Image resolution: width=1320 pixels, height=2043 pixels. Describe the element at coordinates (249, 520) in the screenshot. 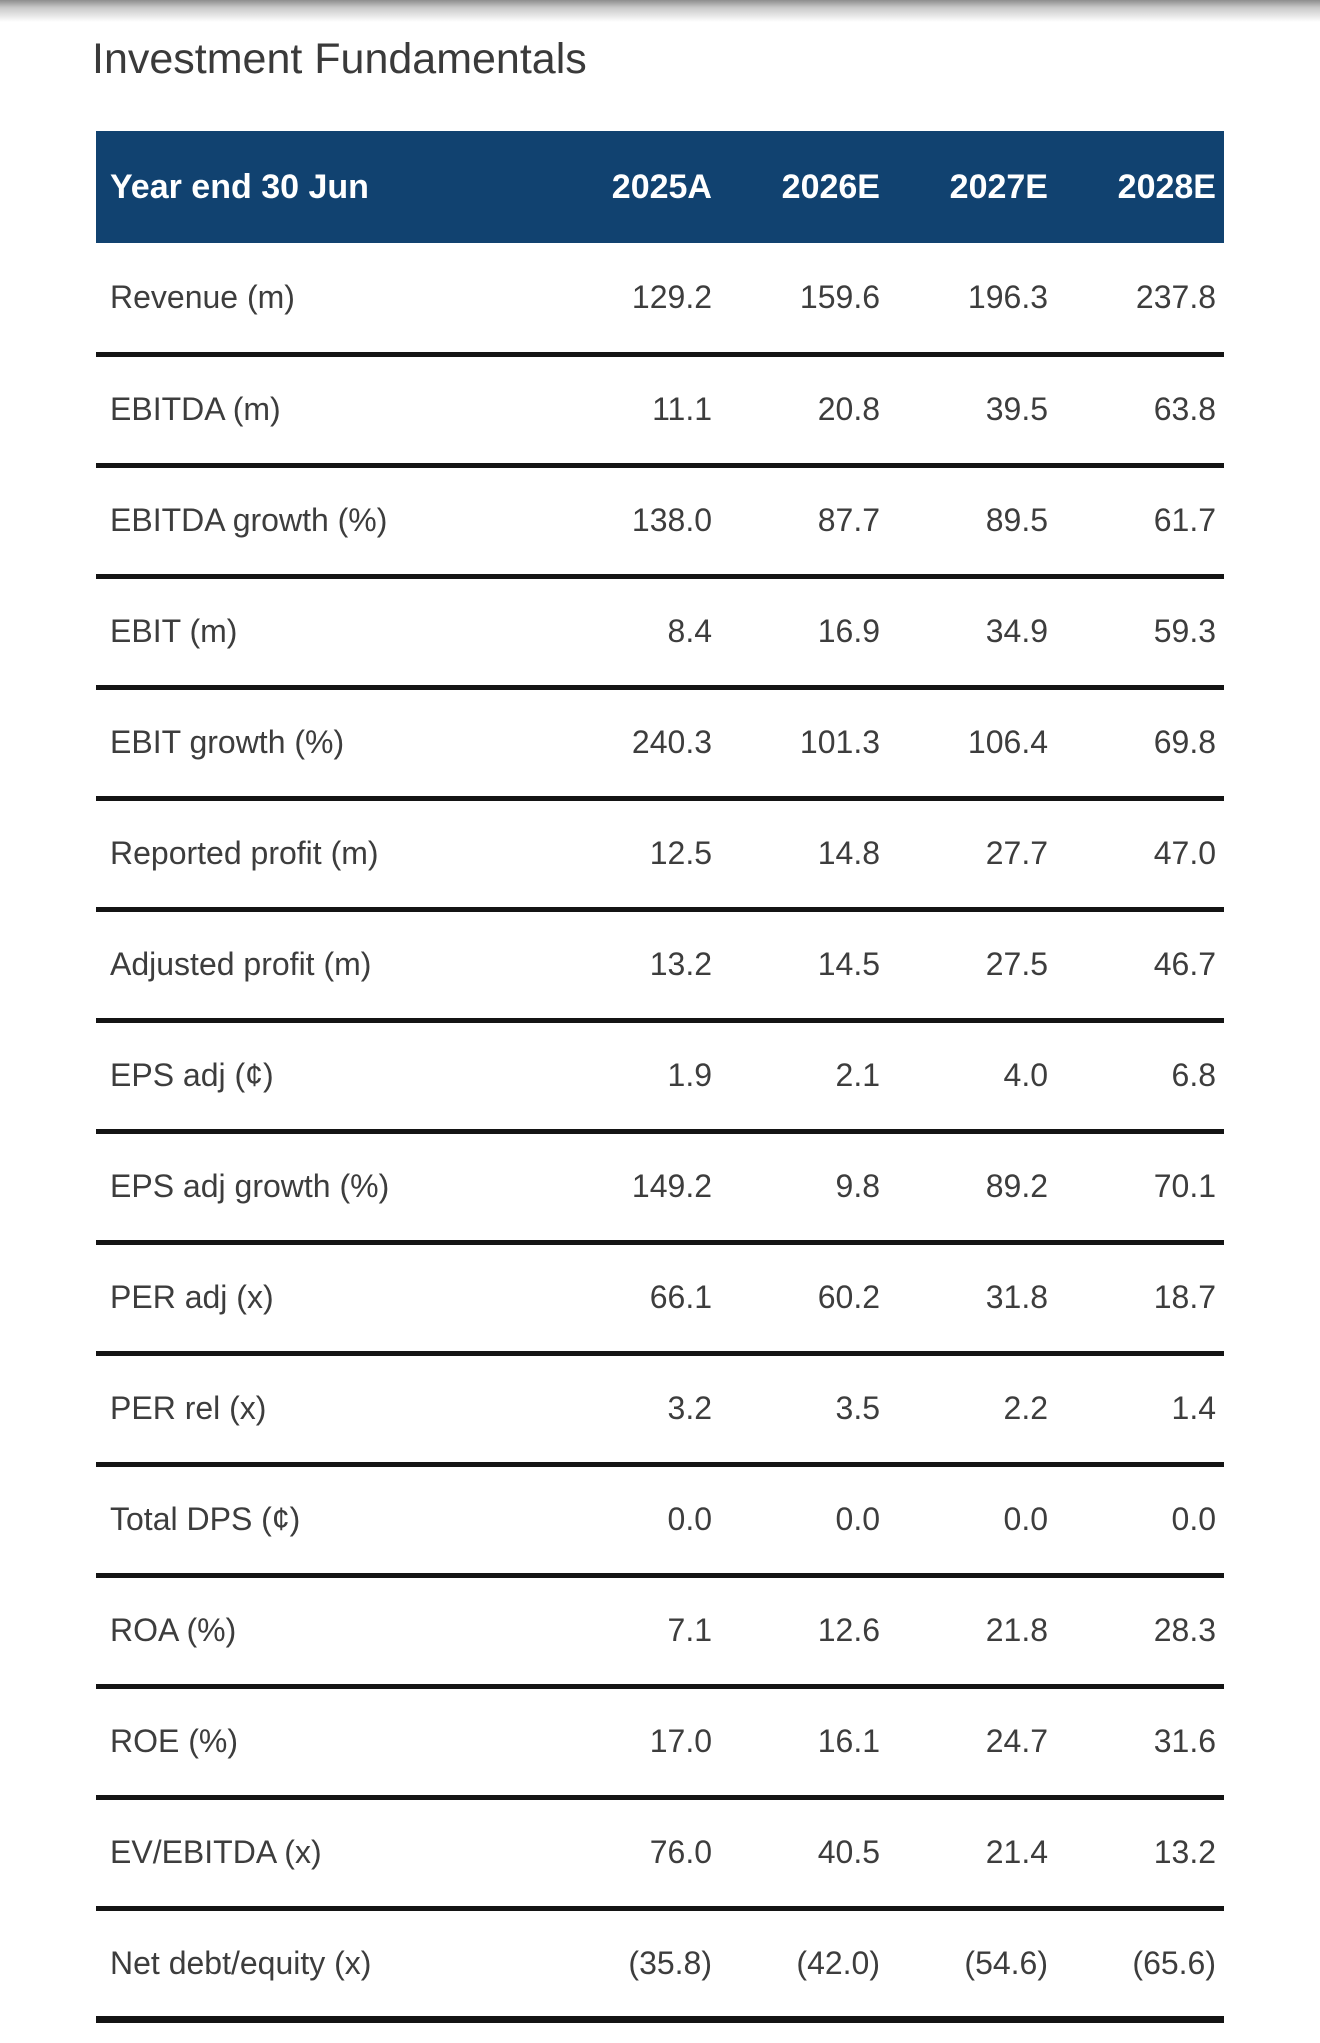

I see `row-label: EBITDA growth (%)` at that location.